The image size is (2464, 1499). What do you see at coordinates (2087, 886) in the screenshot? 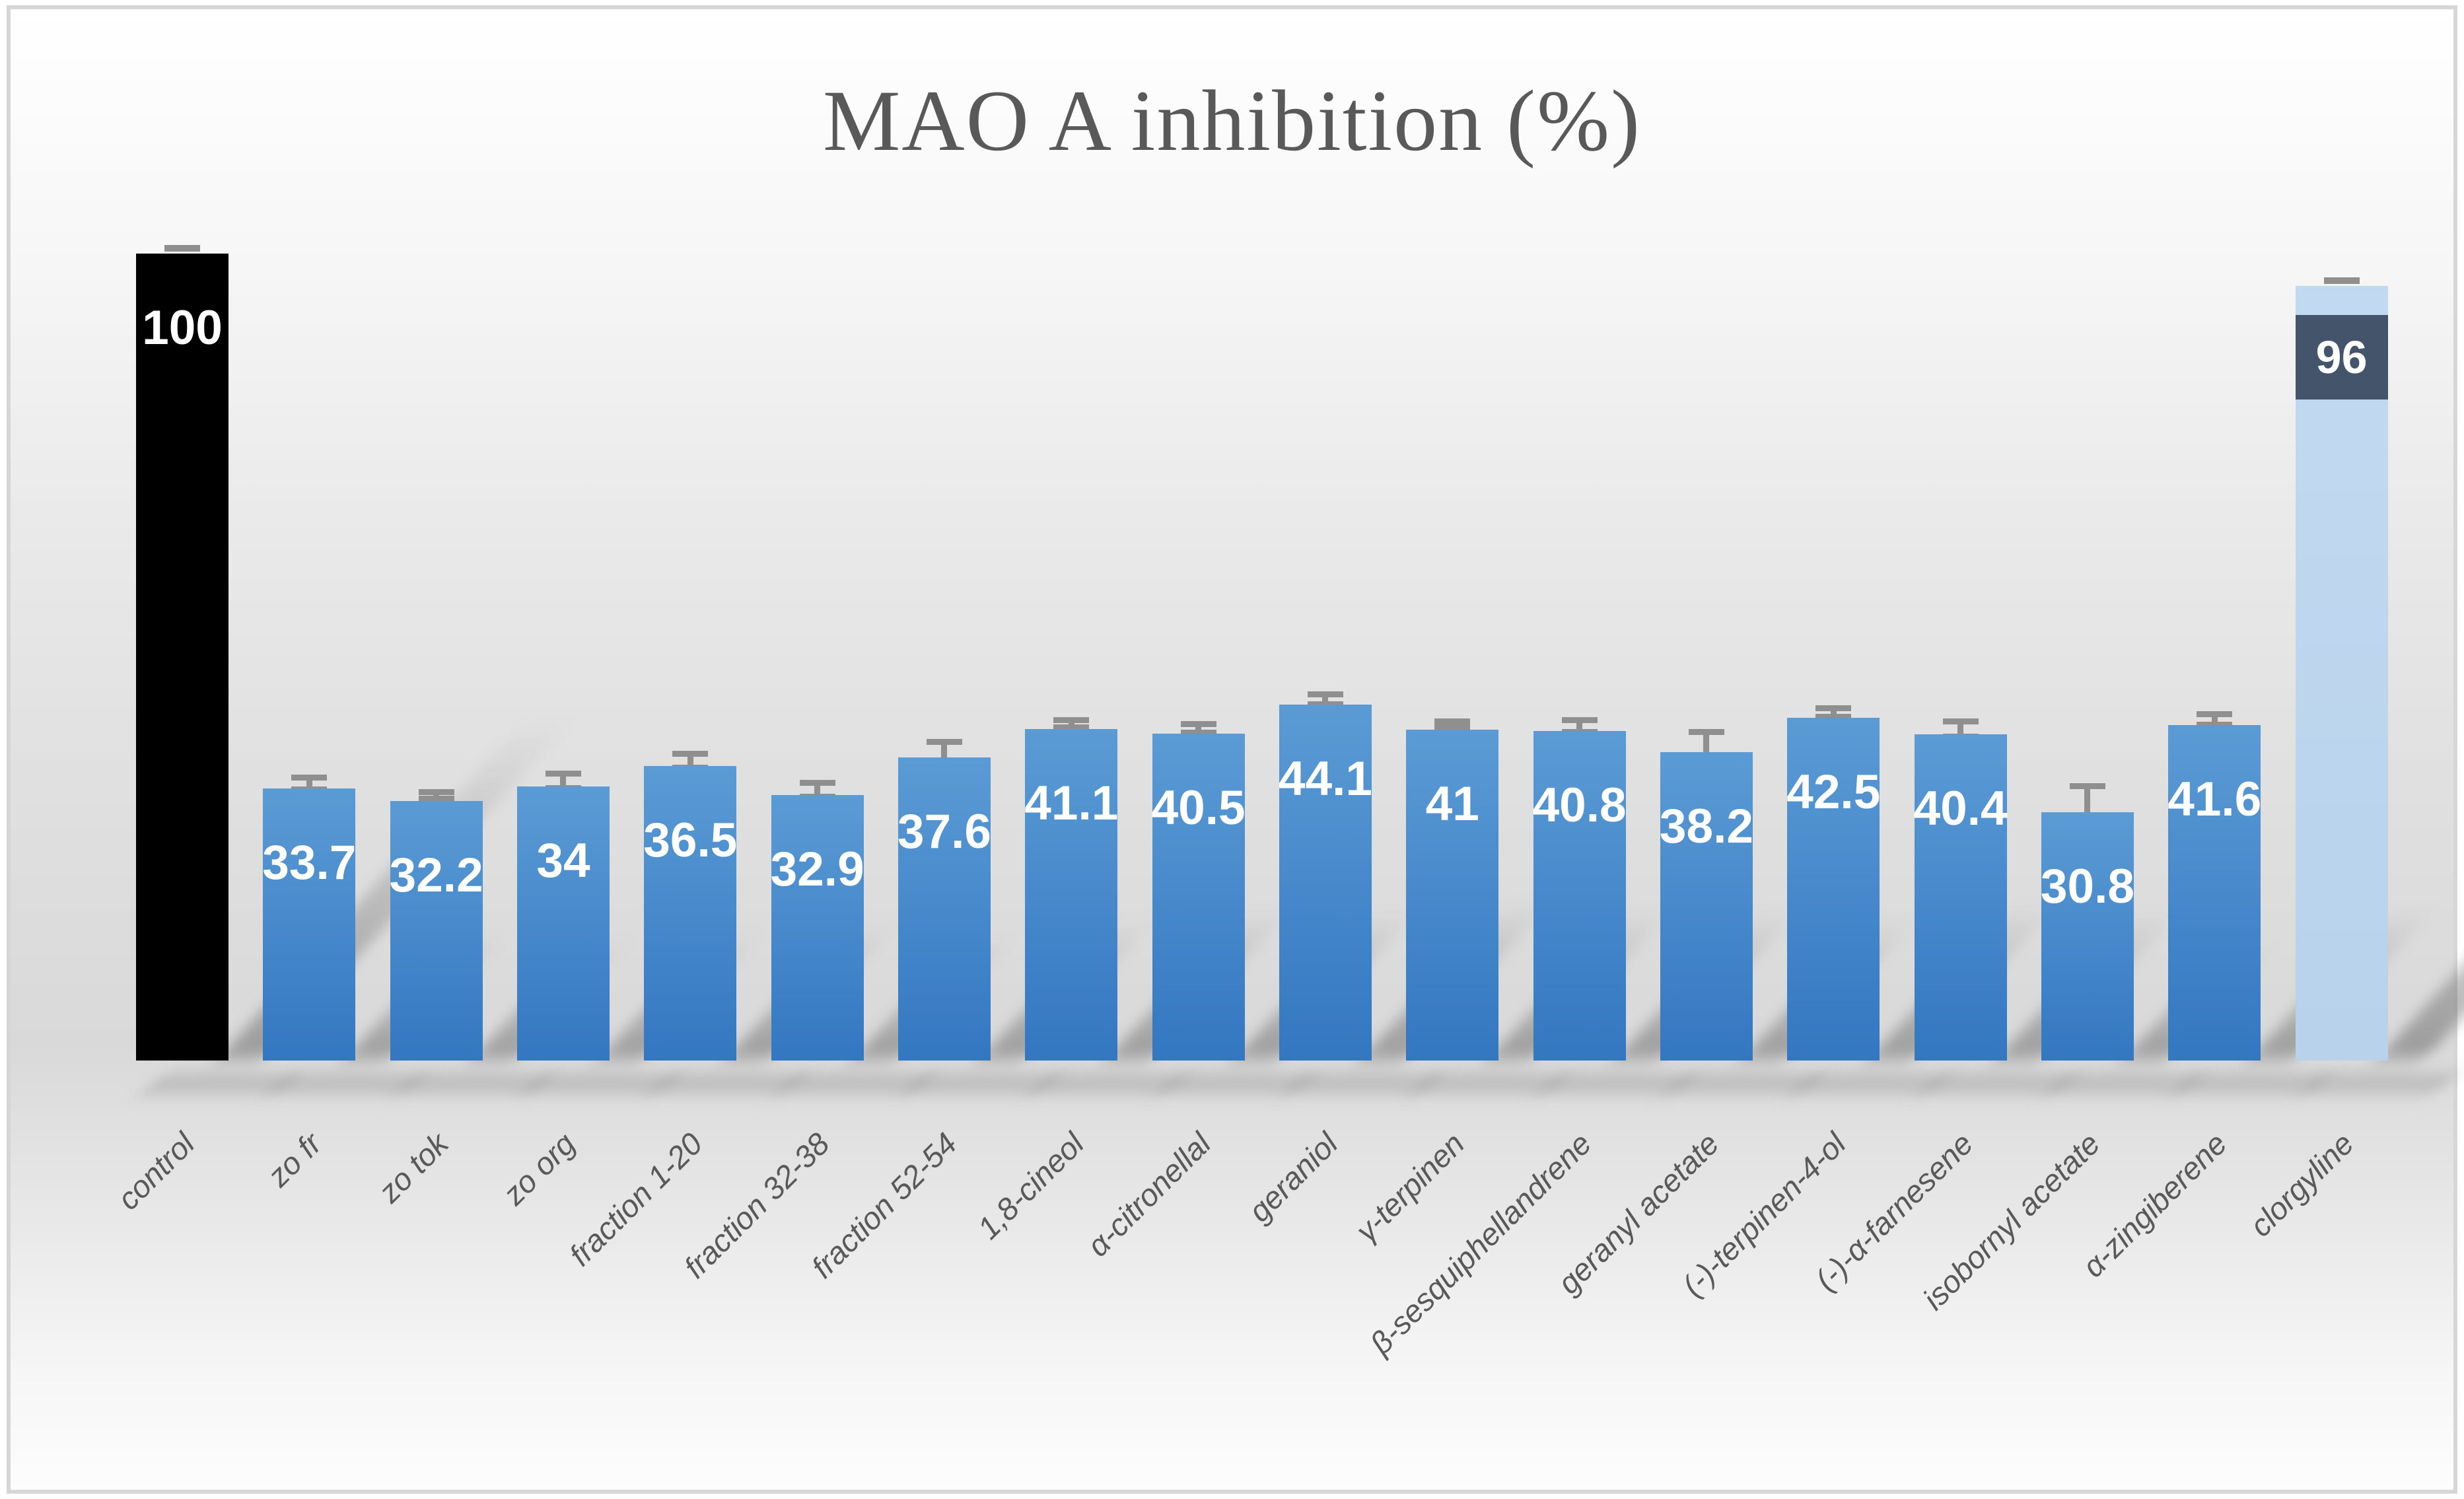
I see `bar-value-label: 30.8` at bounding box center [2087, 886].